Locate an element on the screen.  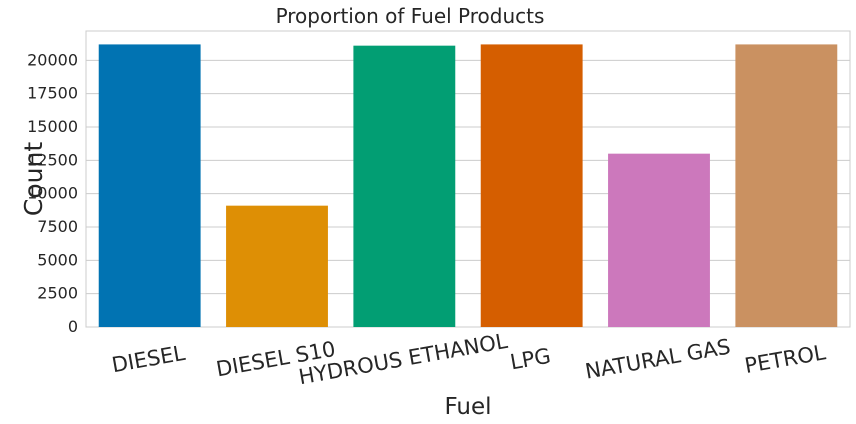
y-tick-label: 15000 is located at coordinates (52, 126).